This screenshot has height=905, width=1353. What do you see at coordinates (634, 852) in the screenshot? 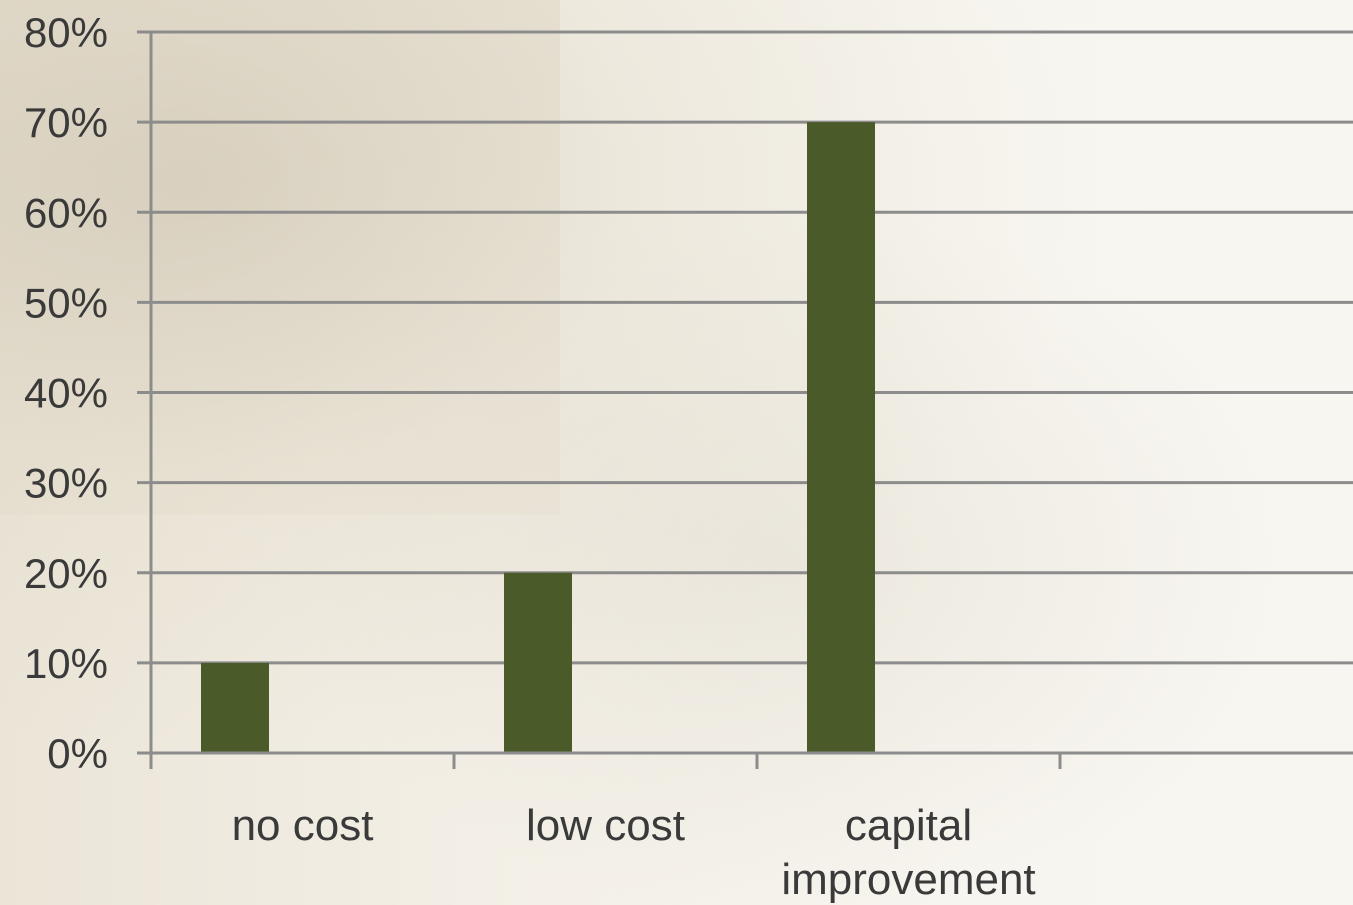
I see `x-category-labels: no cost low cost capital improvement` at bounding box center [634, 852].